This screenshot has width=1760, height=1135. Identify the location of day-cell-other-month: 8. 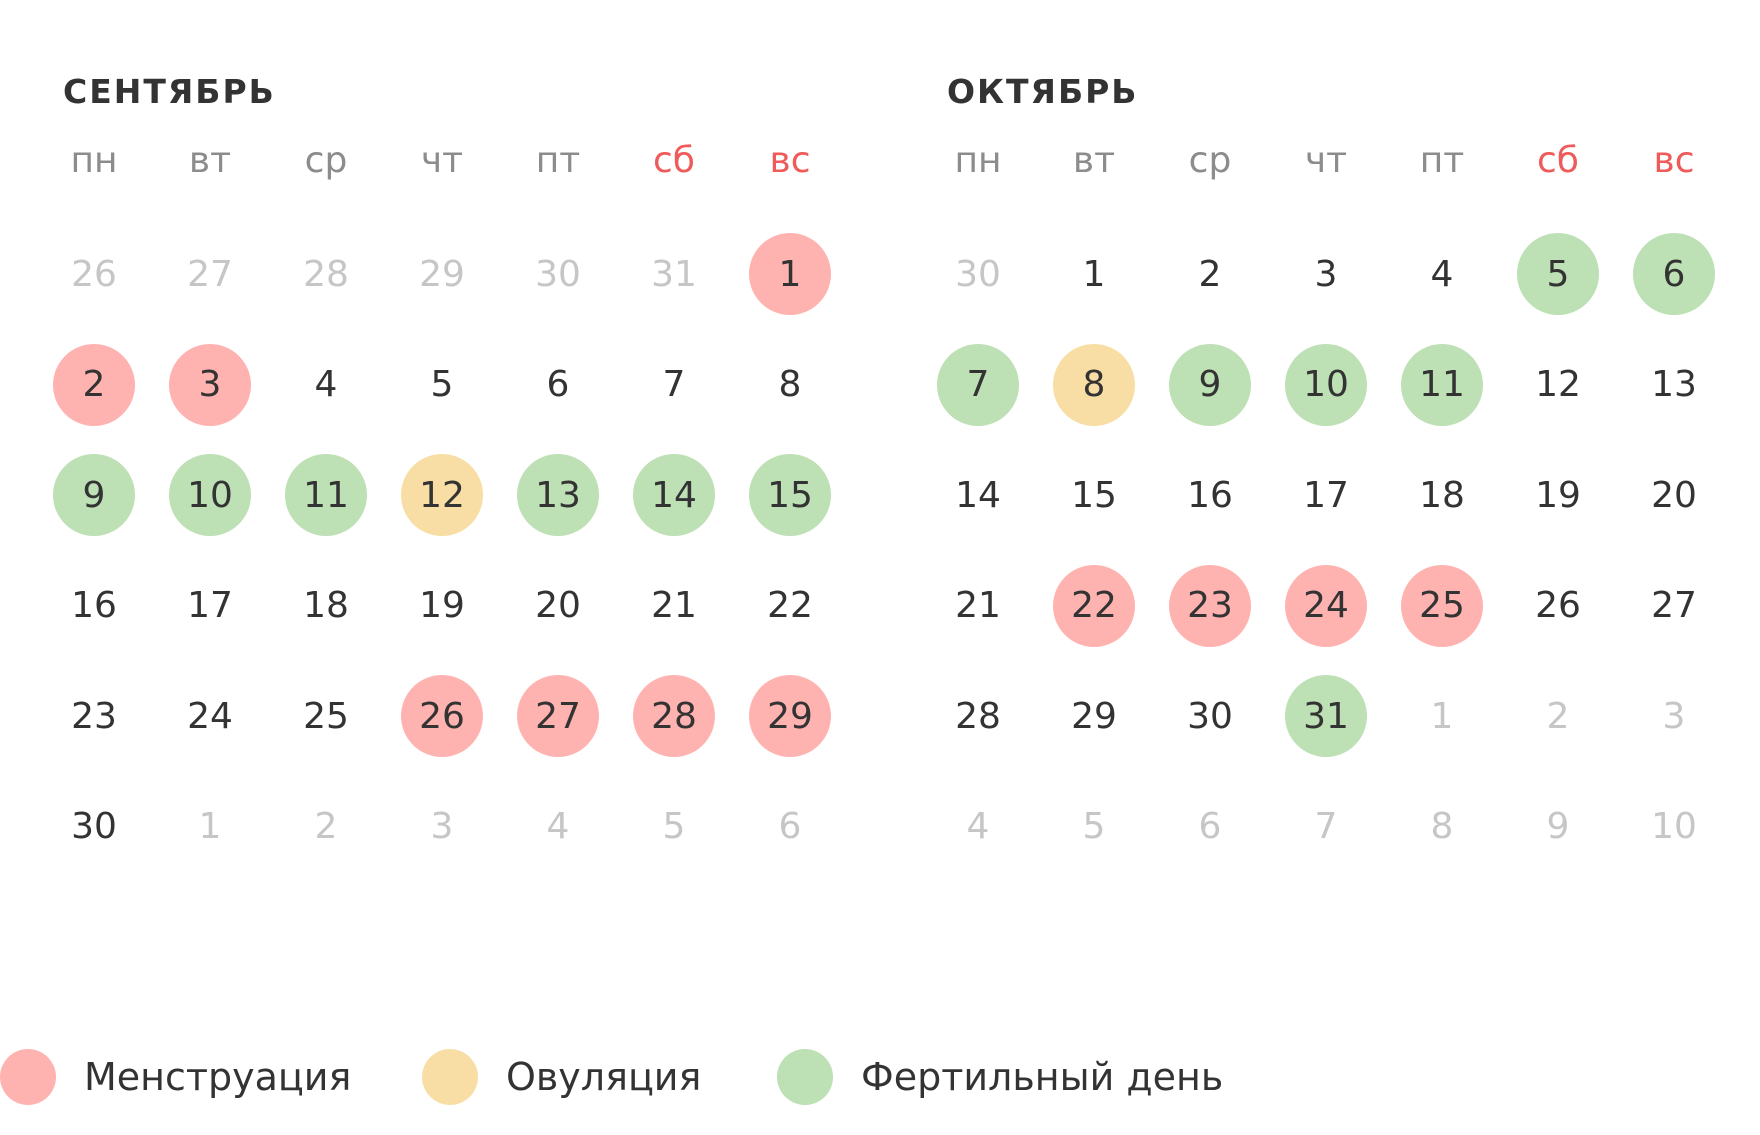
(1442, 826).